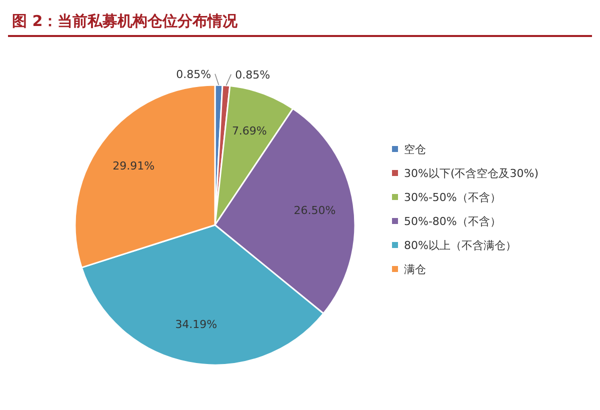  I want to click on data-label: 29.91%, so click(133, 166).